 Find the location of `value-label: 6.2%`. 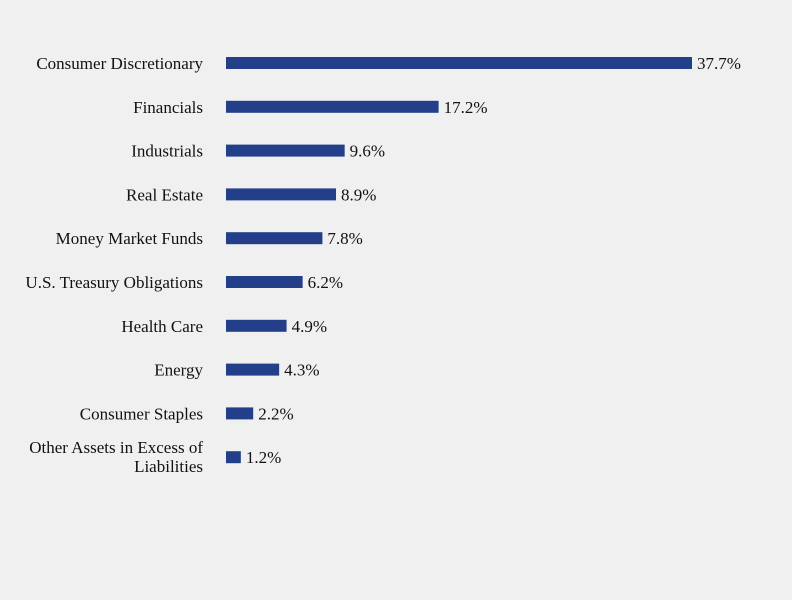

value-label: 6.2% is located at coordinates (325, 282).